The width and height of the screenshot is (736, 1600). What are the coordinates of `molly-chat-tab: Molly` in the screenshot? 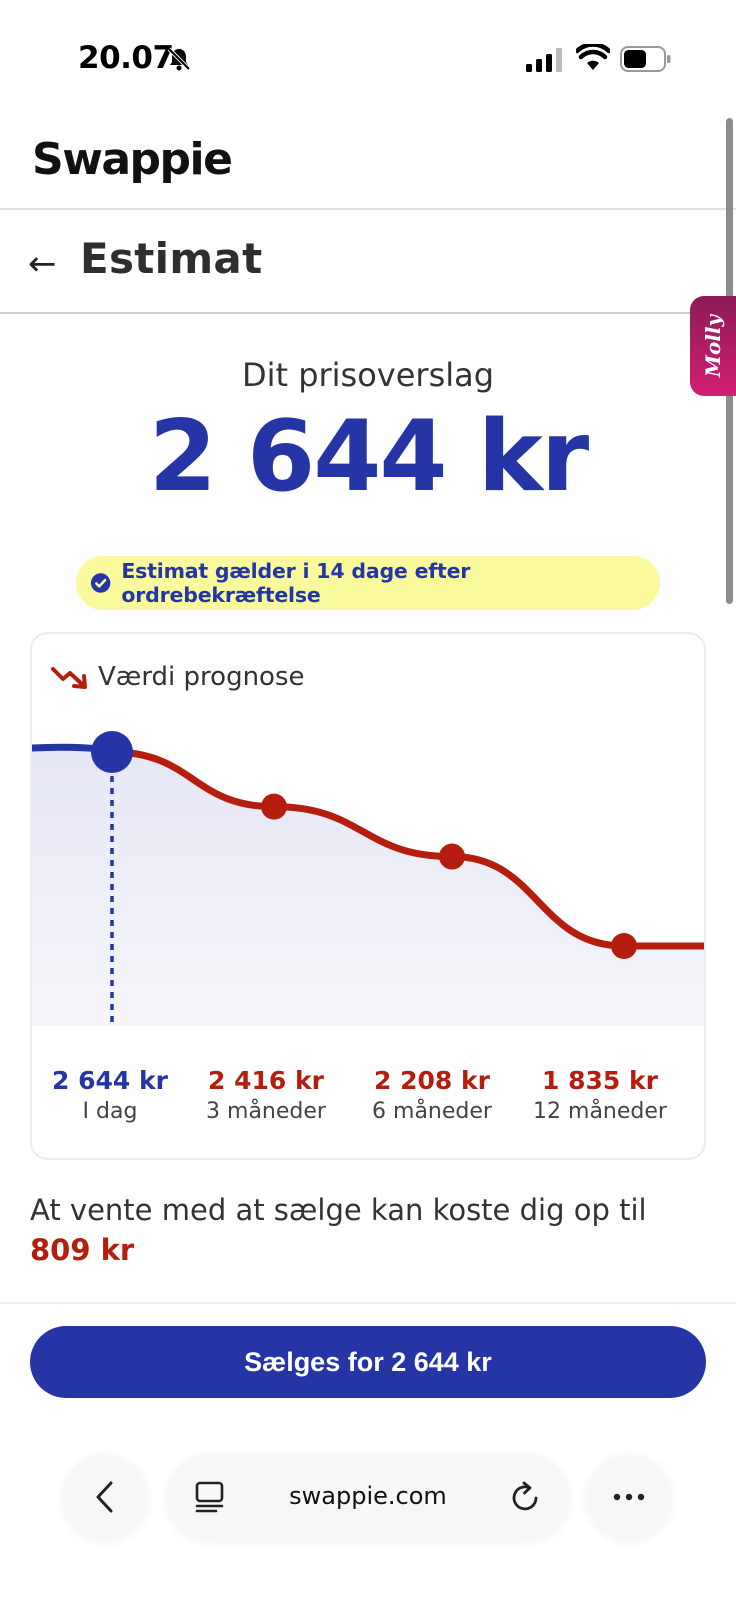 It's located at (713, 346).